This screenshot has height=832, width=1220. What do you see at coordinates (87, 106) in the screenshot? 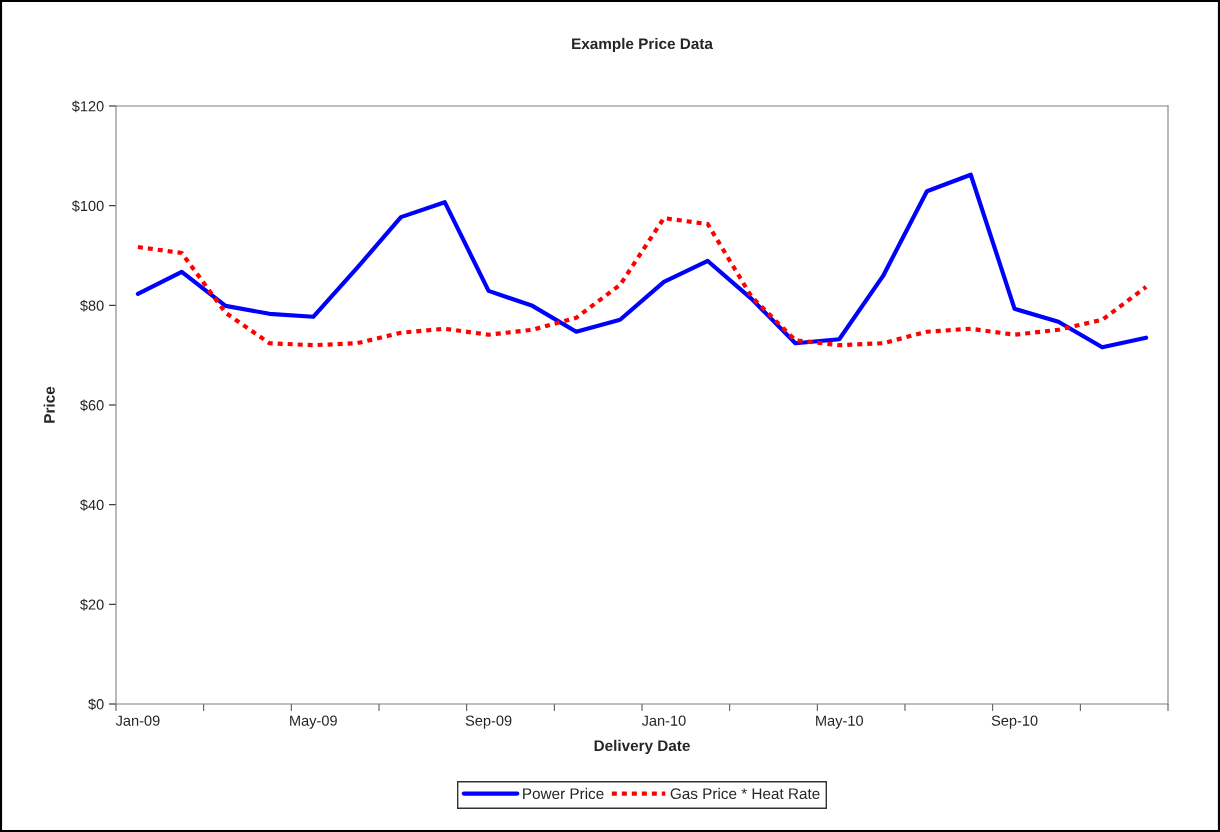
I see `y-tick-label: $120` at bounding box center [87, 106].